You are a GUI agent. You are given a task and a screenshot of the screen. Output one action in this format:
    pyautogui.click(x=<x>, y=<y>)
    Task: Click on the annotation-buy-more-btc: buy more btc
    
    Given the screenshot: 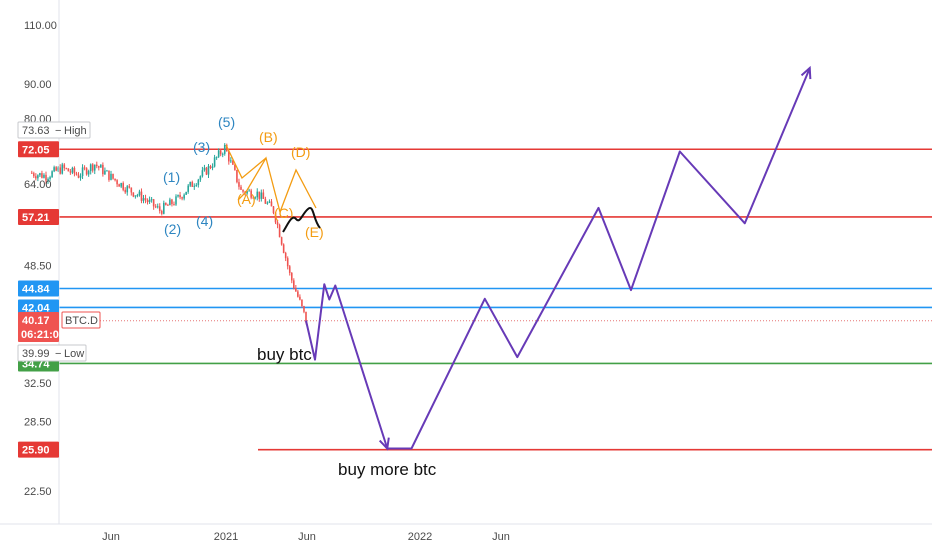 What is the action you would take?
    pyautogui.click(x=387, y=469)
    